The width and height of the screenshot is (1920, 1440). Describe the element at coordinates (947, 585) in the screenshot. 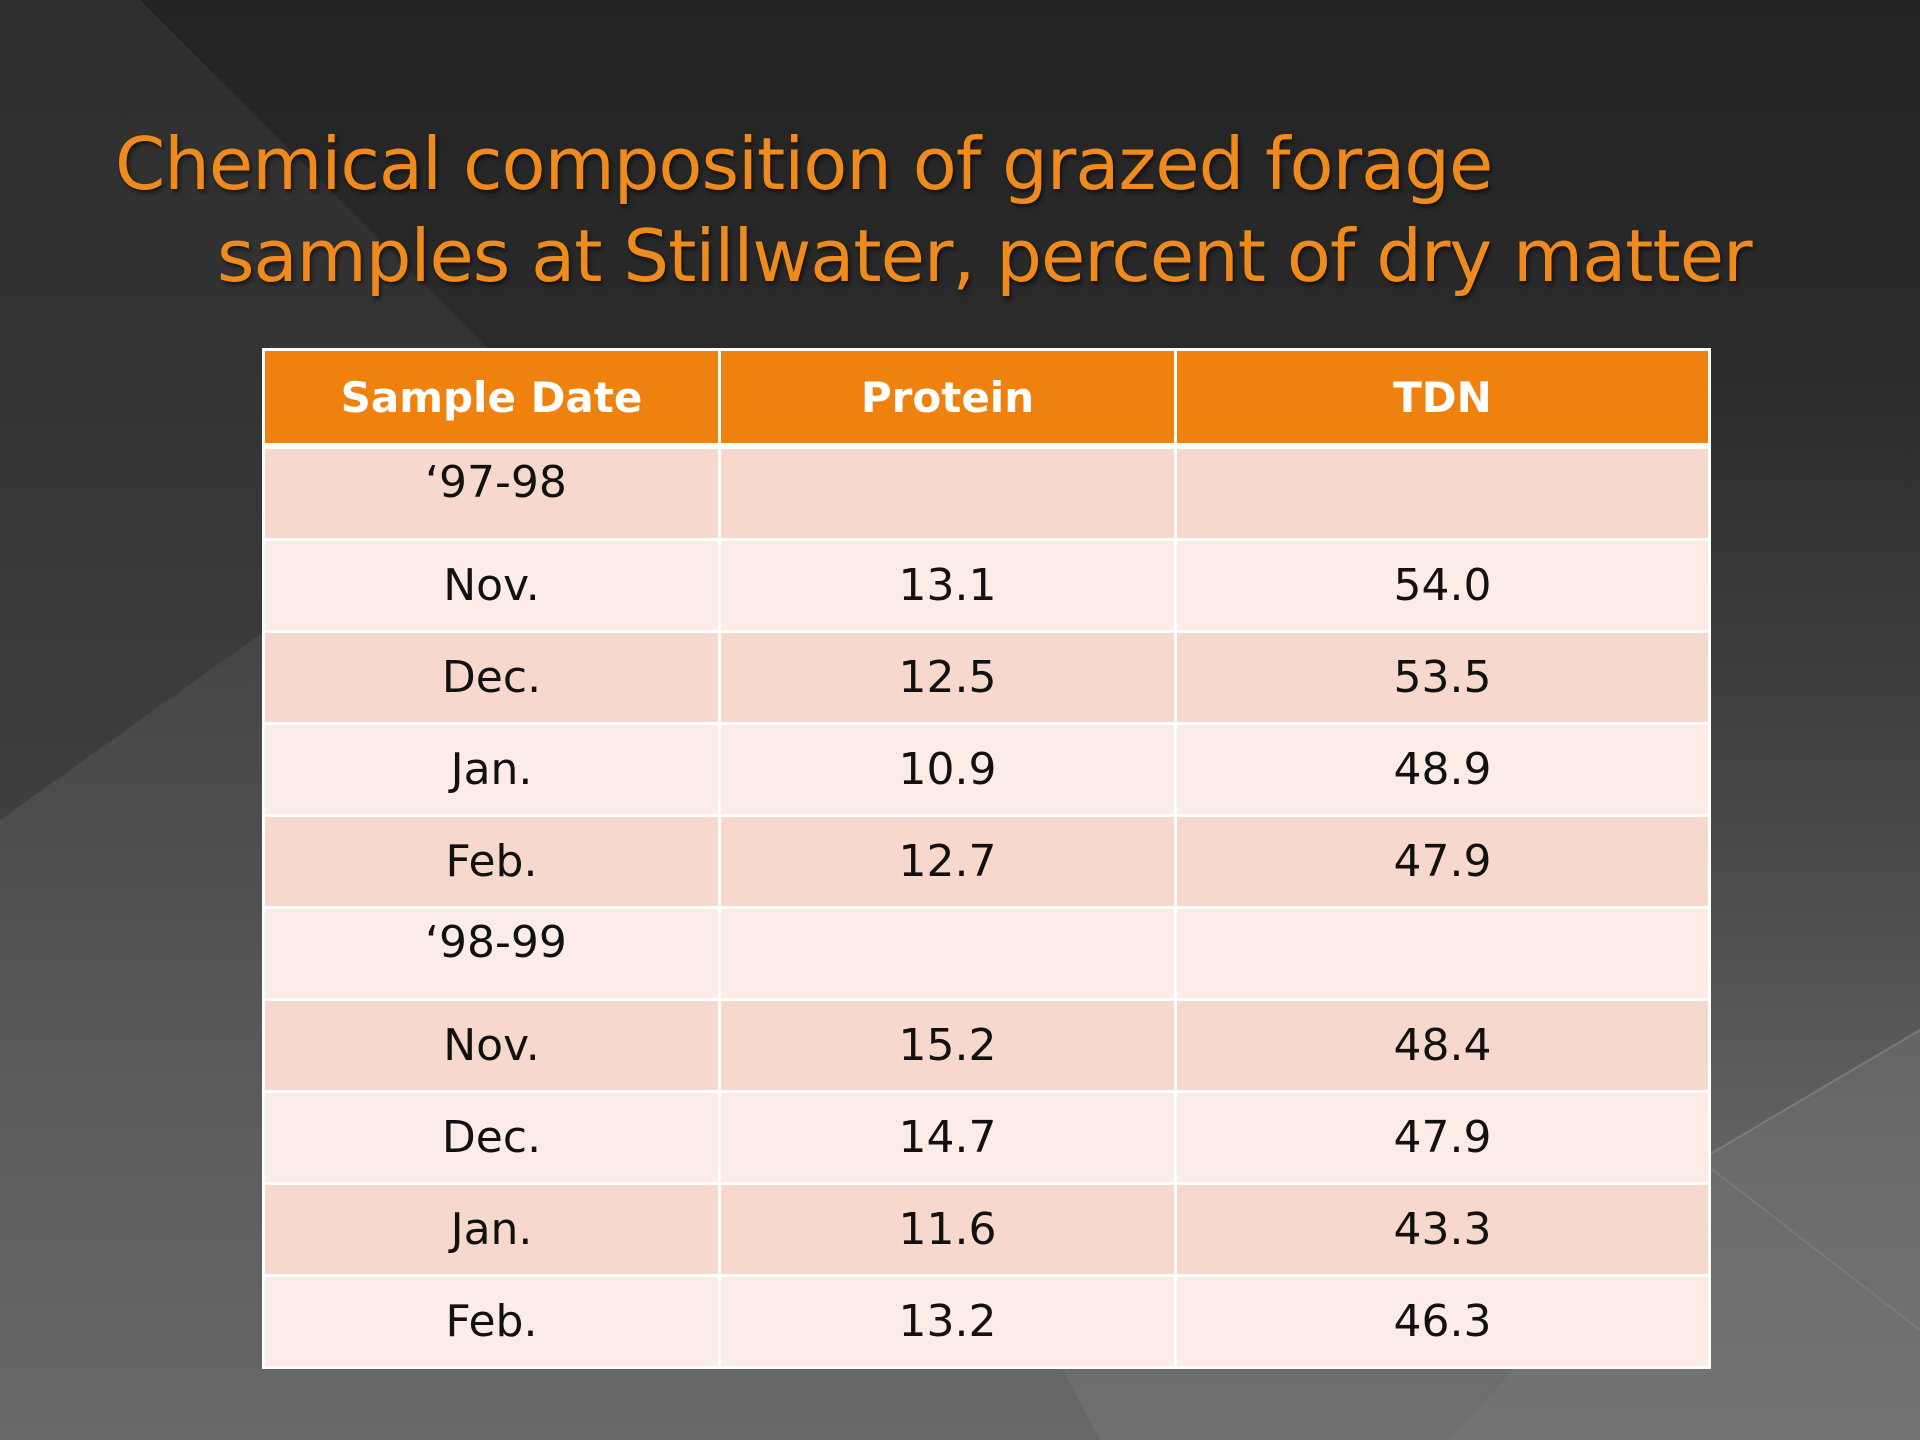

I see `cell-protein: 13.1` at that location.